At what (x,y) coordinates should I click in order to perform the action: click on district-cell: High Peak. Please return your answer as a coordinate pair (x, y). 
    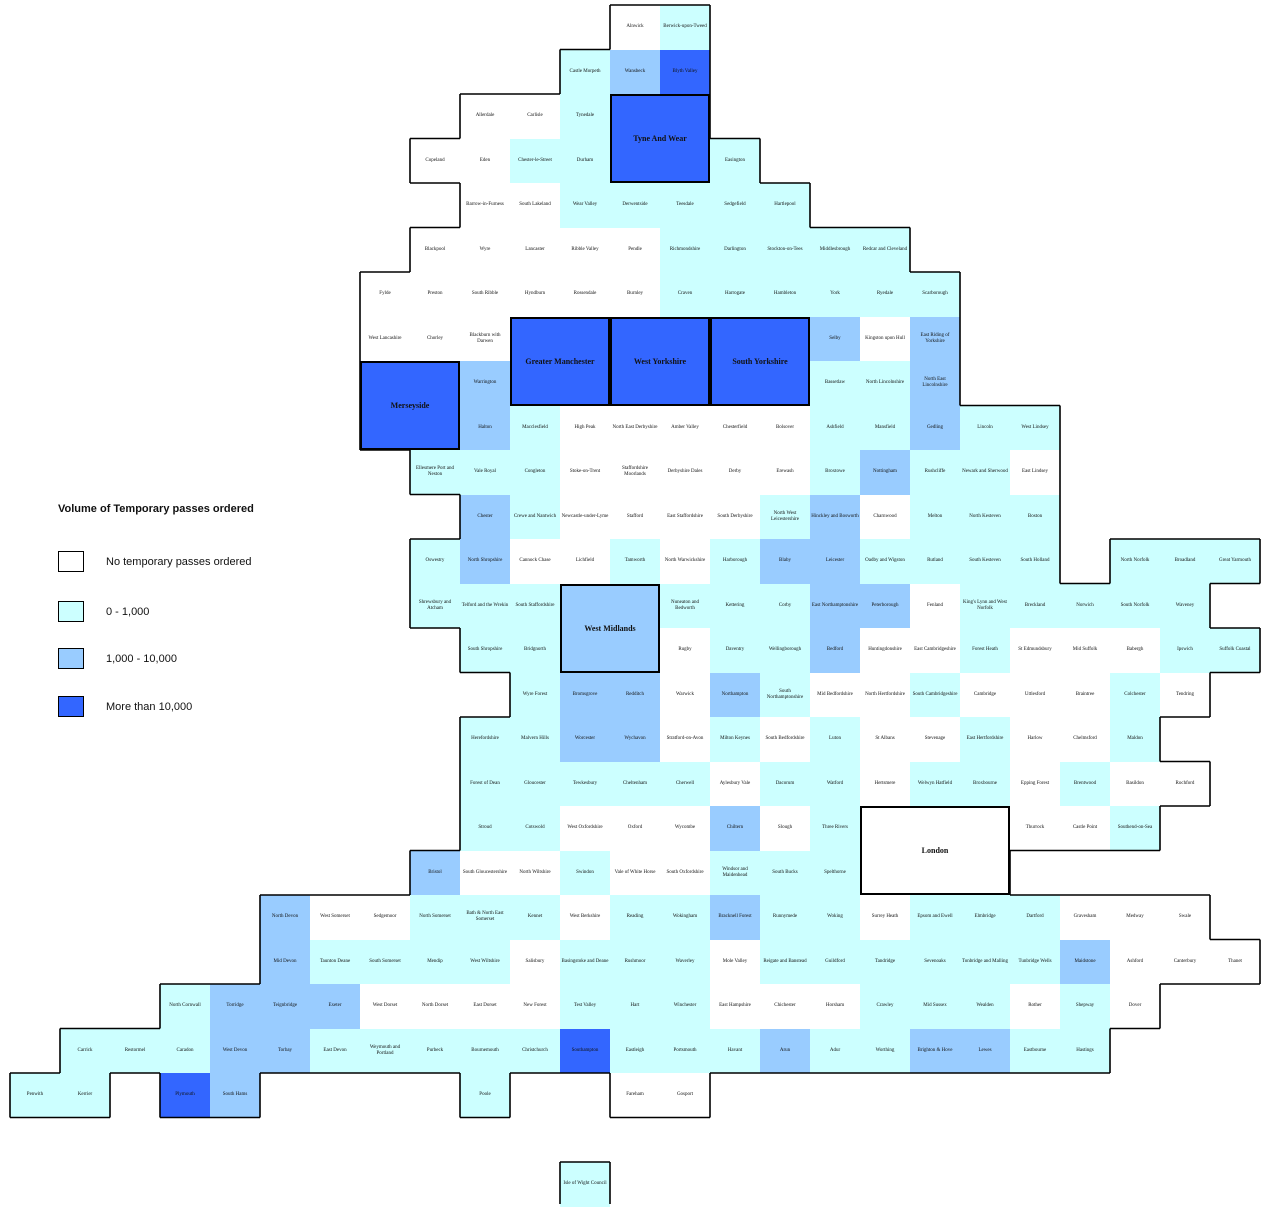
    Looking at the image, I should click on (585, 427).